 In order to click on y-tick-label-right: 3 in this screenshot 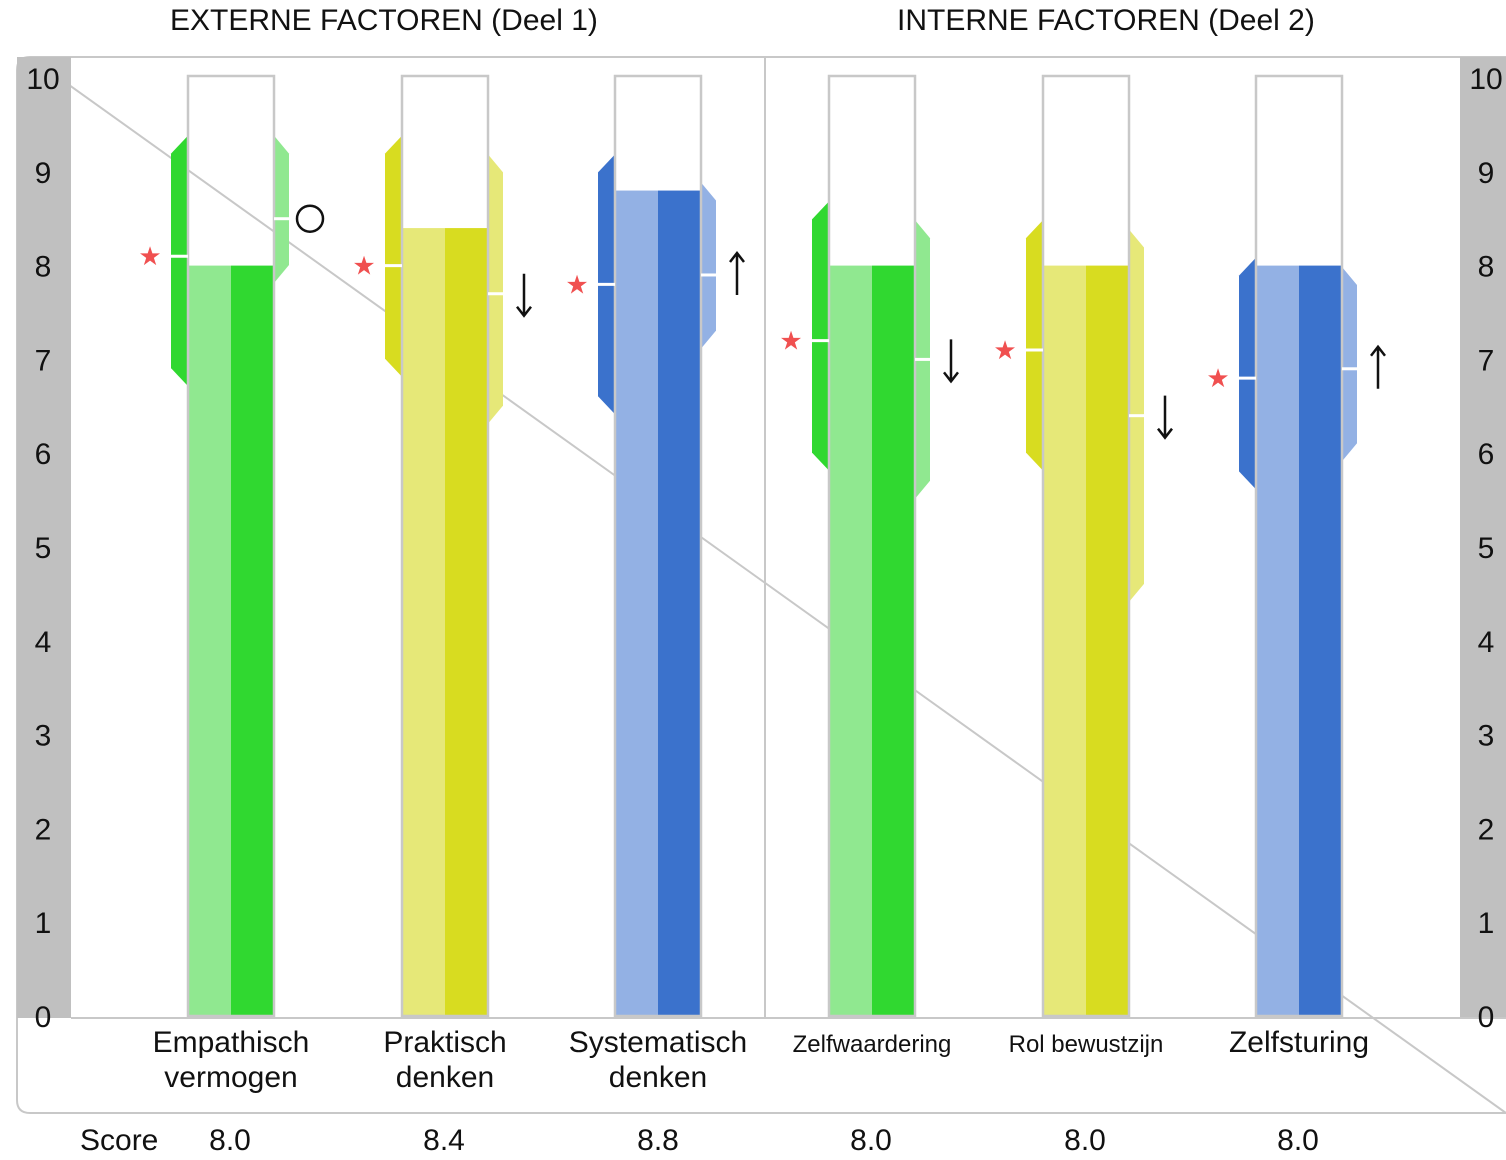, I will do `click(1486, 736)`.